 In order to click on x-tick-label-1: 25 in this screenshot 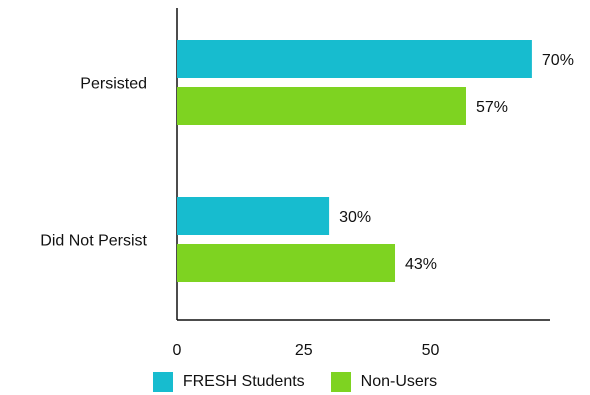, I will do `click(304, 350)`.